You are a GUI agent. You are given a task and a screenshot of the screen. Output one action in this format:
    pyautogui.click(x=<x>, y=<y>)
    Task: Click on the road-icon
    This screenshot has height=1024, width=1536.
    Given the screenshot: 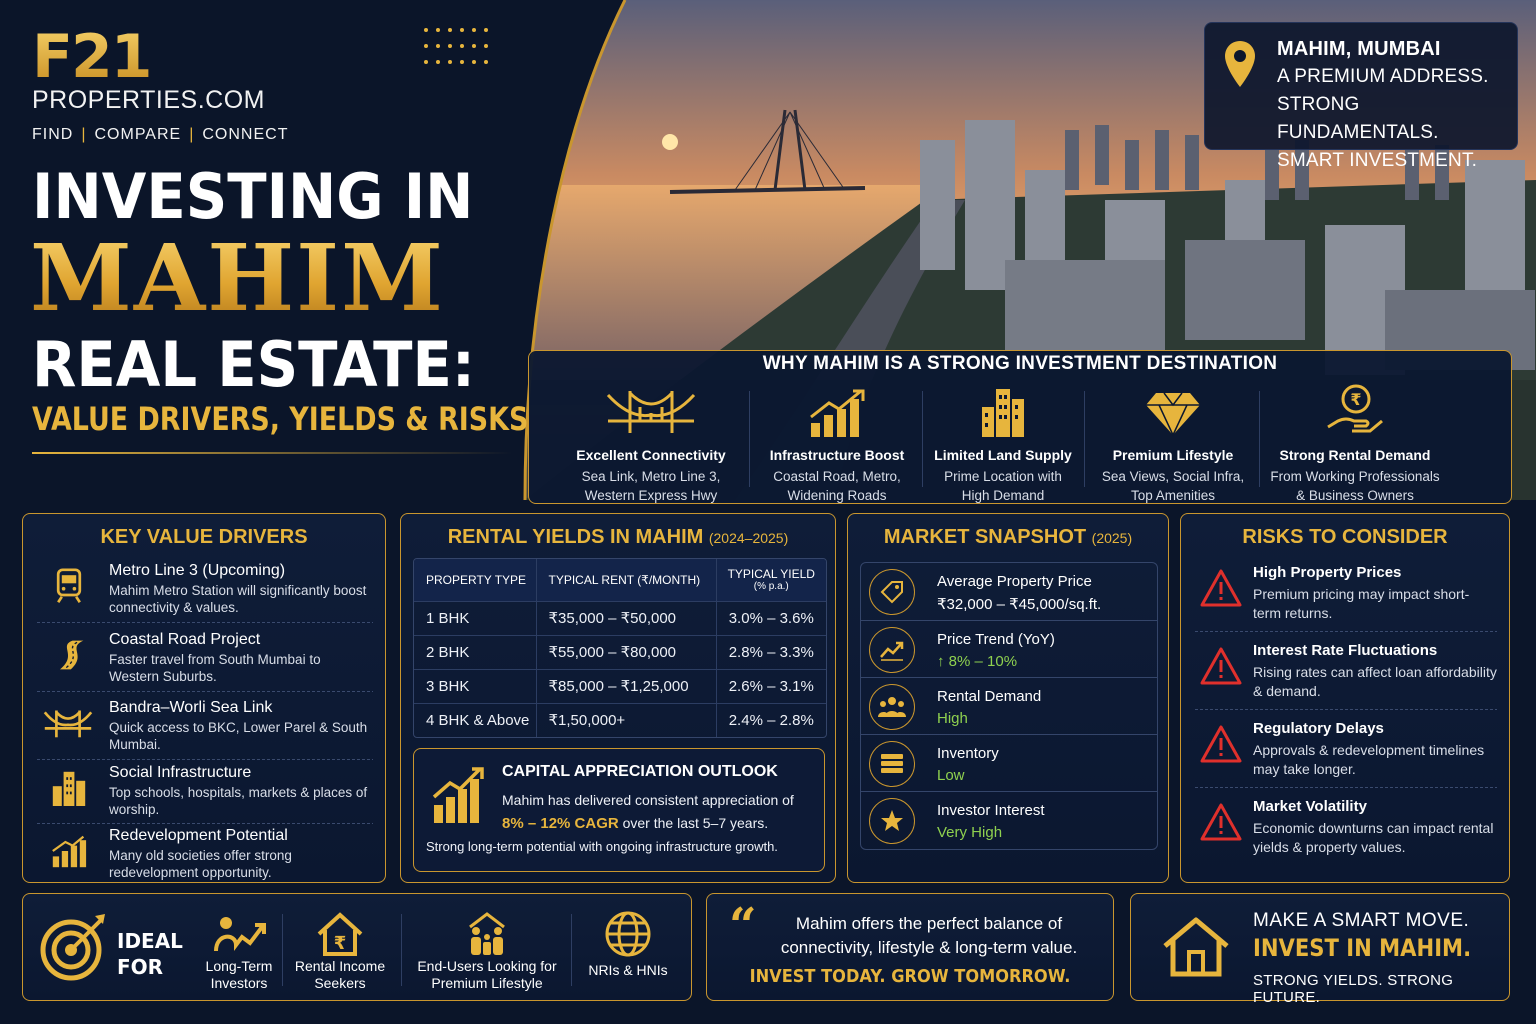 What is the action you would take?
    pyautogui.click(x=72, y=655)
    